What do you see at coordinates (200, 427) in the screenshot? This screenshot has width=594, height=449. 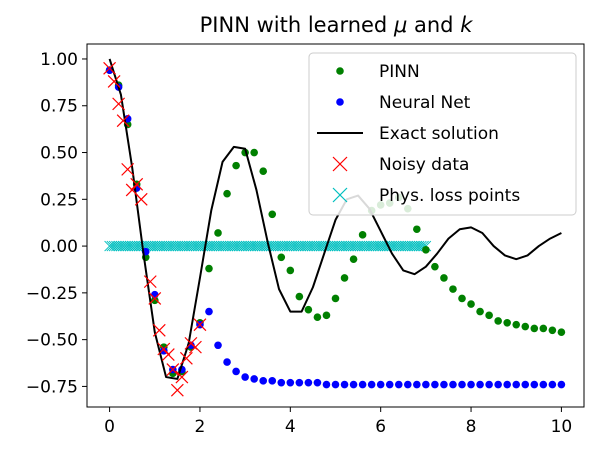 I see `x-tick-label: 2` at bounding box center [200, 427].